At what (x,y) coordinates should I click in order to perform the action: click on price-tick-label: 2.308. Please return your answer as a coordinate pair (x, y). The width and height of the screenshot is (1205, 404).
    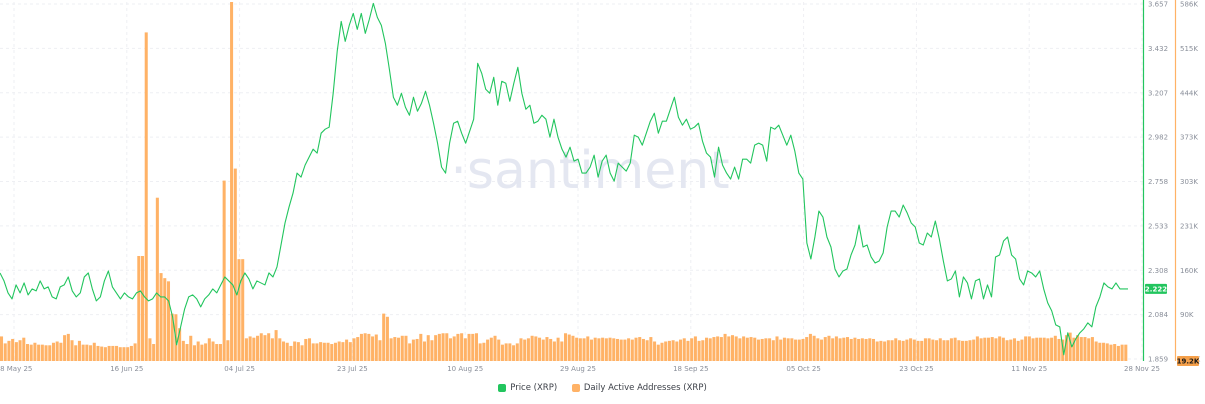
    Looking at the image, I should click on (1158, 271).